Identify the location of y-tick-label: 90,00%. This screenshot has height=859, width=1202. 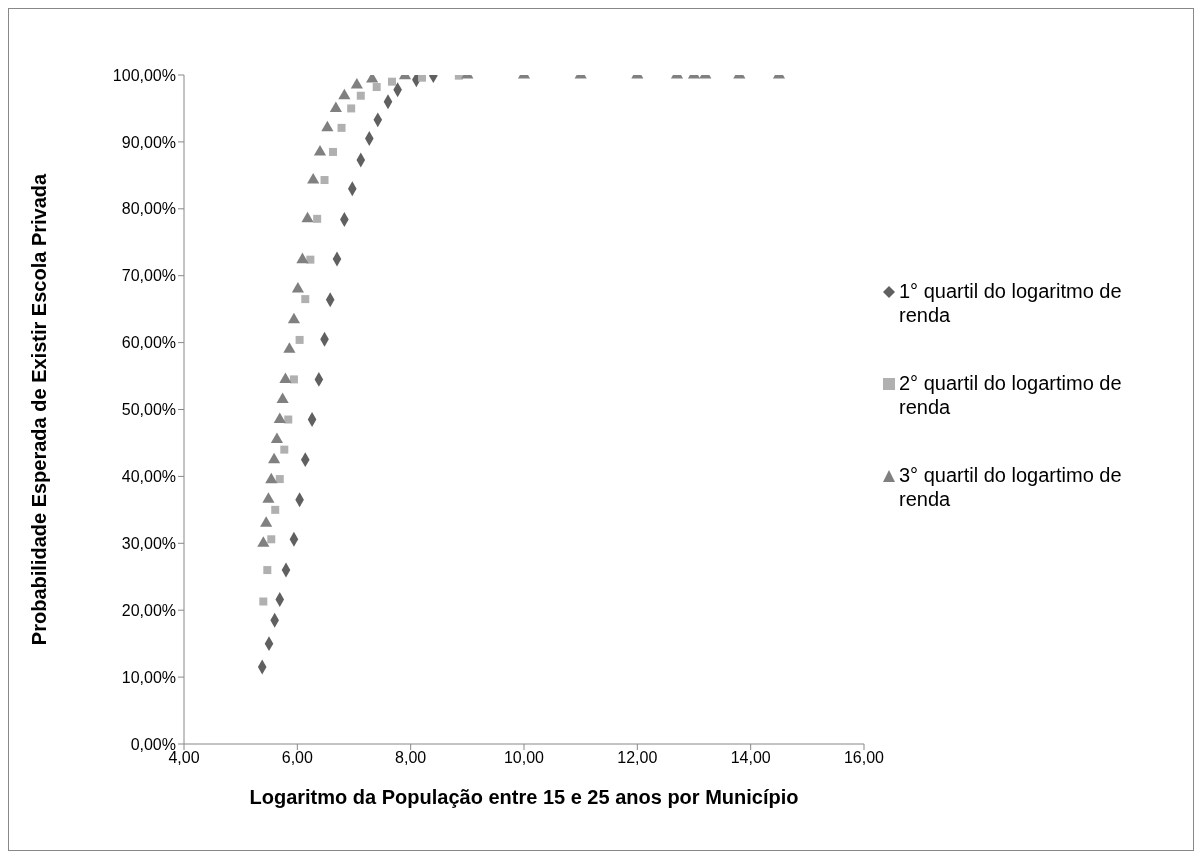
(148, 142).